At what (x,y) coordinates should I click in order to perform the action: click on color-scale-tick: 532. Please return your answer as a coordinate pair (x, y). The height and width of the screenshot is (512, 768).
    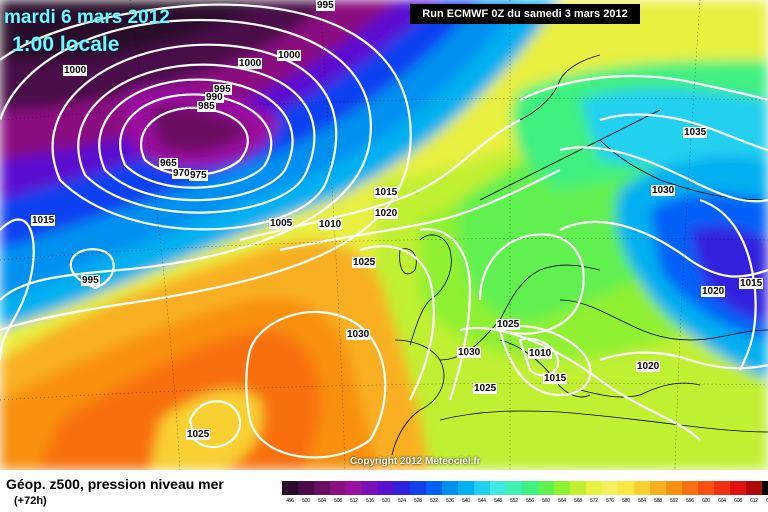
    Looking at the image, I should click on (434, 501).